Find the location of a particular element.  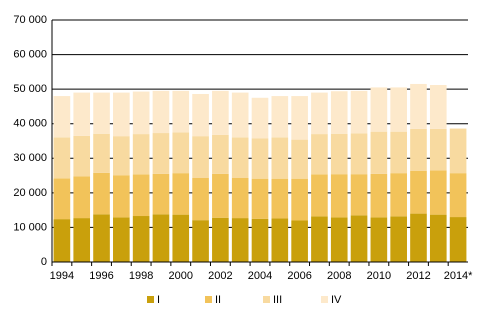

x-tick-label: 1994 is located at coordinates (62, 276).